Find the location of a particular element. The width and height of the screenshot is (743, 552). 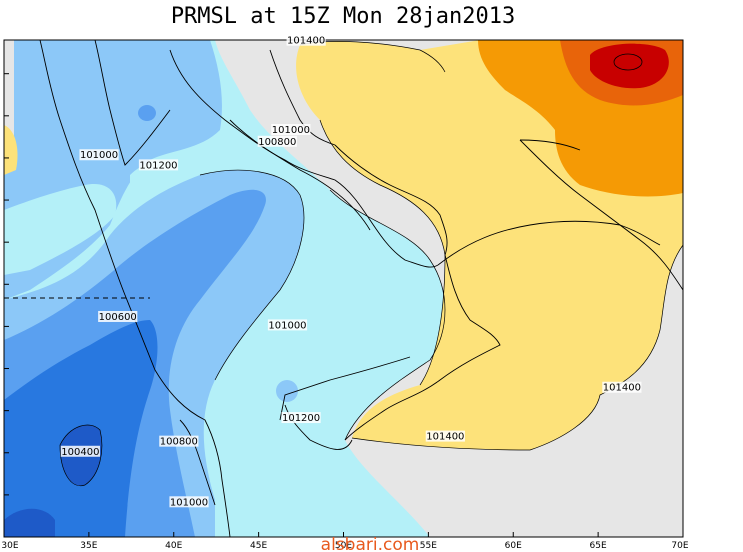

x-tick-label: 50E is located at coordinates (343, 546).